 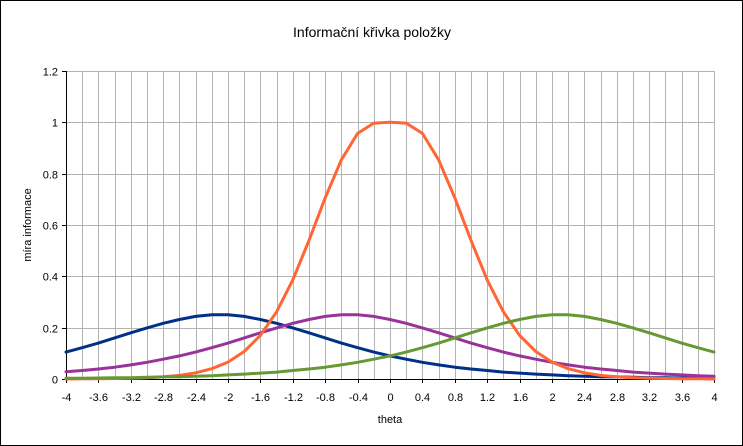 I want to click on chart-title: Informační křivka položky, so click(x=372, y=32).